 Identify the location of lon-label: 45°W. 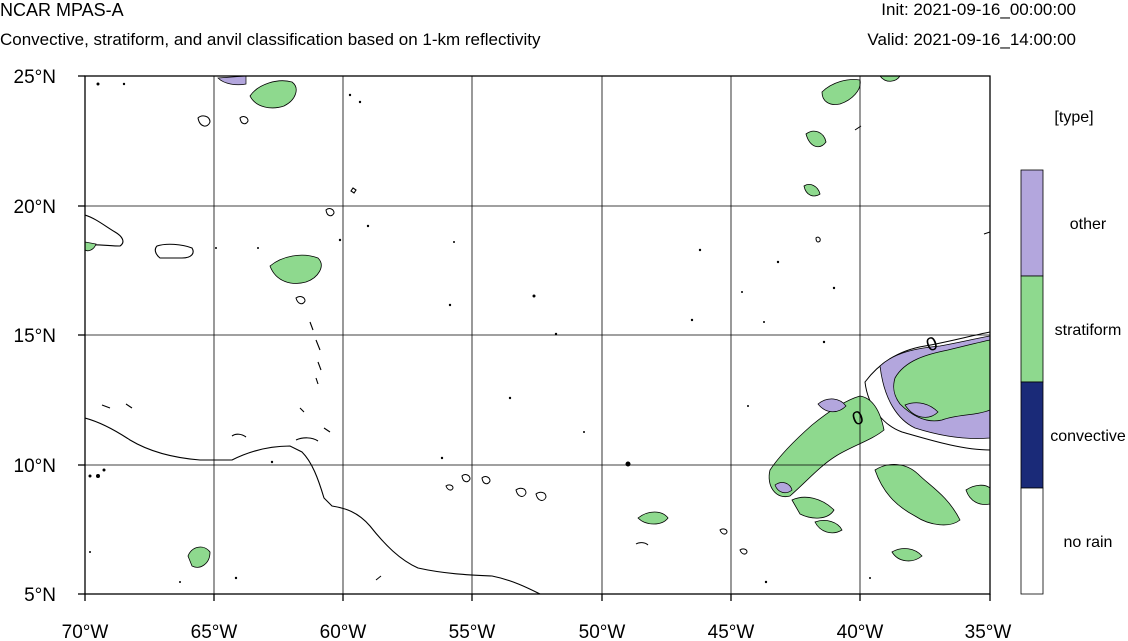
(731, 631).